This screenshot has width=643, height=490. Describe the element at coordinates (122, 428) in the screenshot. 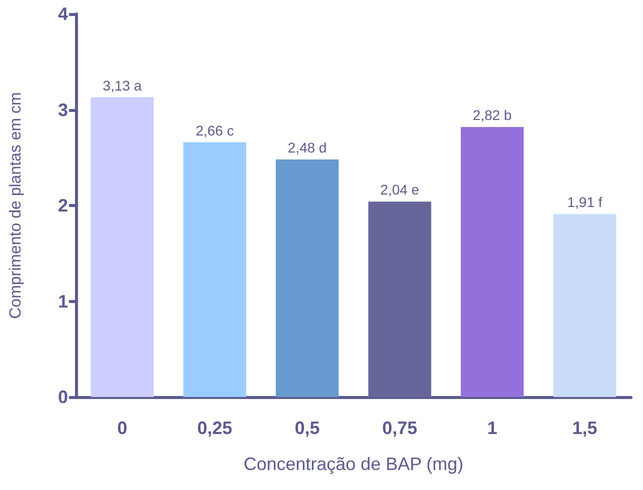

I see `x-tick-label: 0` at that location.